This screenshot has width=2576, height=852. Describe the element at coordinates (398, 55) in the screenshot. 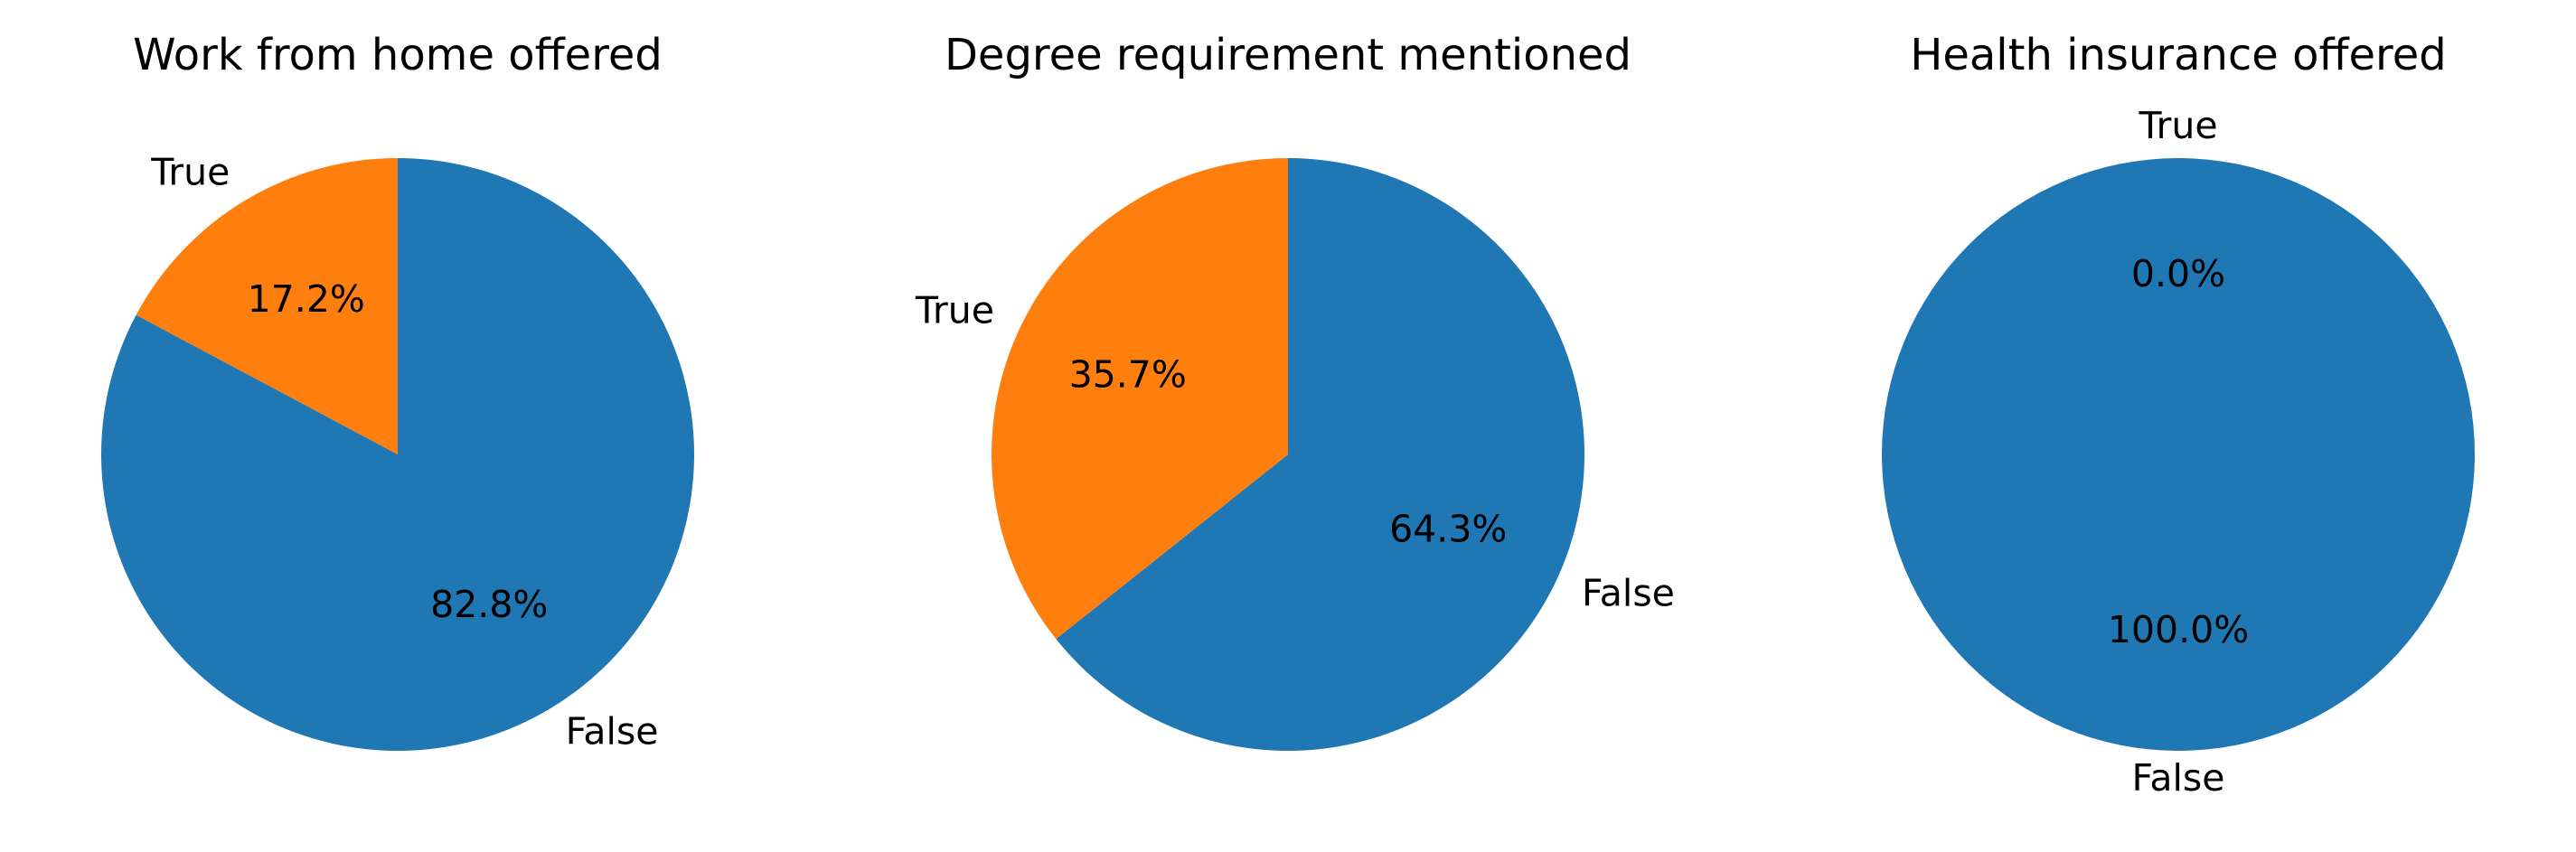

I see `chart-title: Work from home offered` at that location.